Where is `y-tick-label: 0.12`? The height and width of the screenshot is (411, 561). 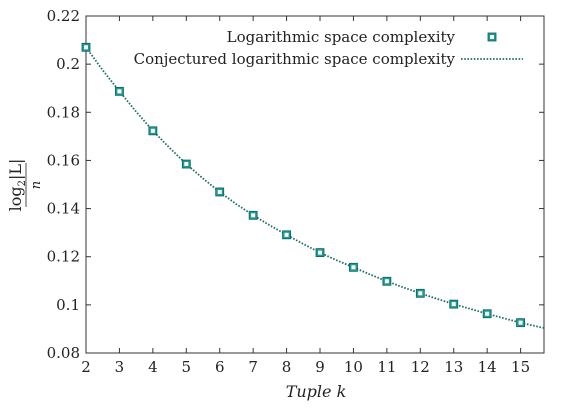 y-tick-label: 0.12 is located at coordinates (63, 257).